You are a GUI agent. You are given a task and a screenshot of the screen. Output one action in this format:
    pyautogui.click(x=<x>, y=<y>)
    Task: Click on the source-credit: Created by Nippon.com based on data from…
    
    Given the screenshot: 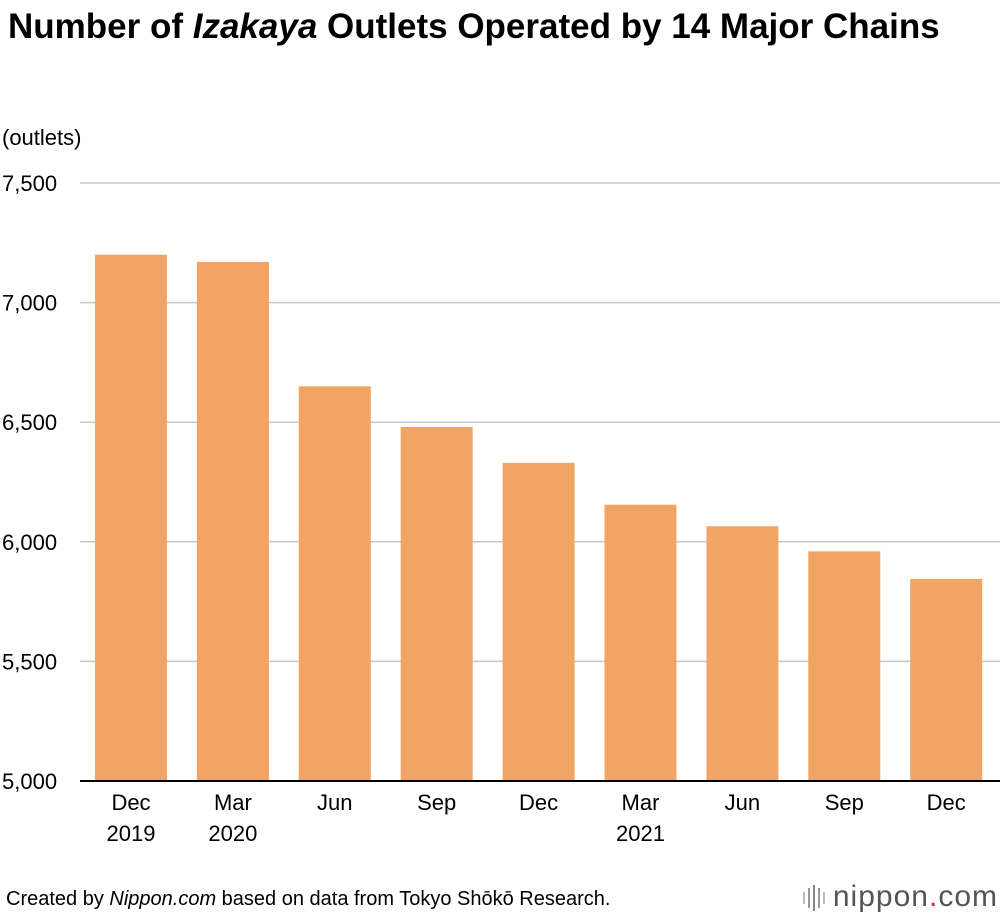 What is the action you would take?
    pyautogui.click(x=308, y=899)
    